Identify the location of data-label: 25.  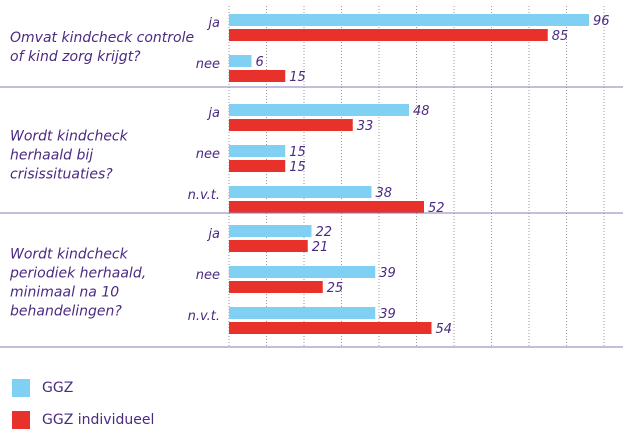
(335, 288).